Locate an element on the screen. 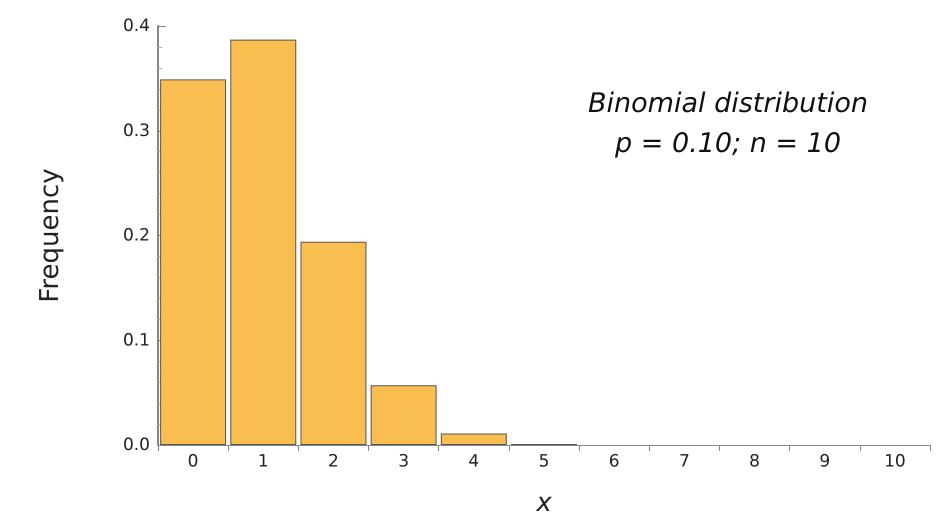 The width and height of the screenshot is (943, 529). x-tick-label: 4 is located at coordinates (474, 462).